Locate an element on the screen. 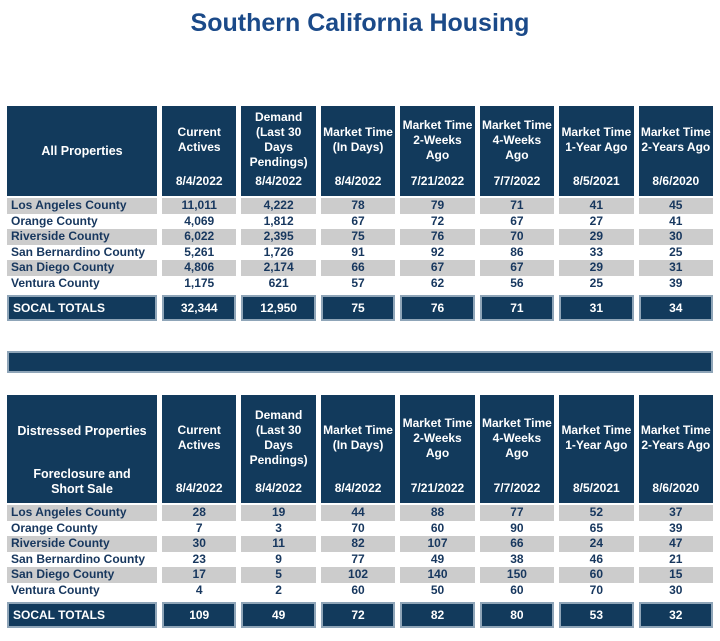 The height and width of the screenshot is (641, 720). table-row: San Diego County 17 5 102 140 150 60 15 is located at coordinates (360, 575).